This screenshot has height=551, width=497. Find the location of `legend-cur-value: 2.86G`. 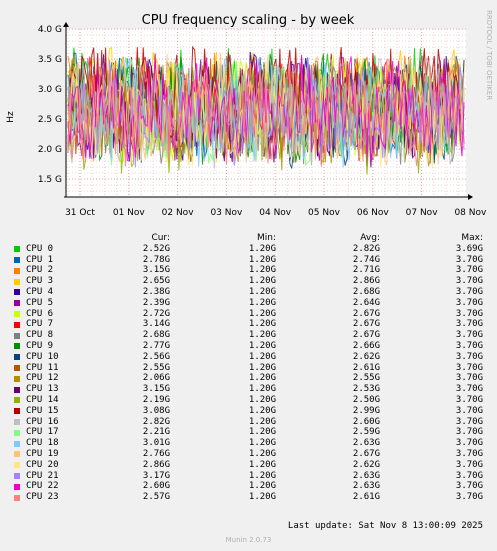

legend-cur-value: 2.86G is located at coordinates (156, 464).